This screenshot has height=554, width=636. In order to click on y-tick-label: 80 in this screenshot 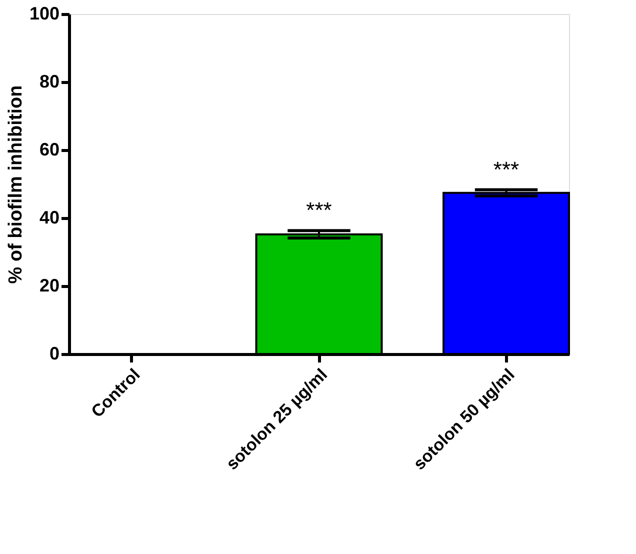, I will do `click(49, 82)`.